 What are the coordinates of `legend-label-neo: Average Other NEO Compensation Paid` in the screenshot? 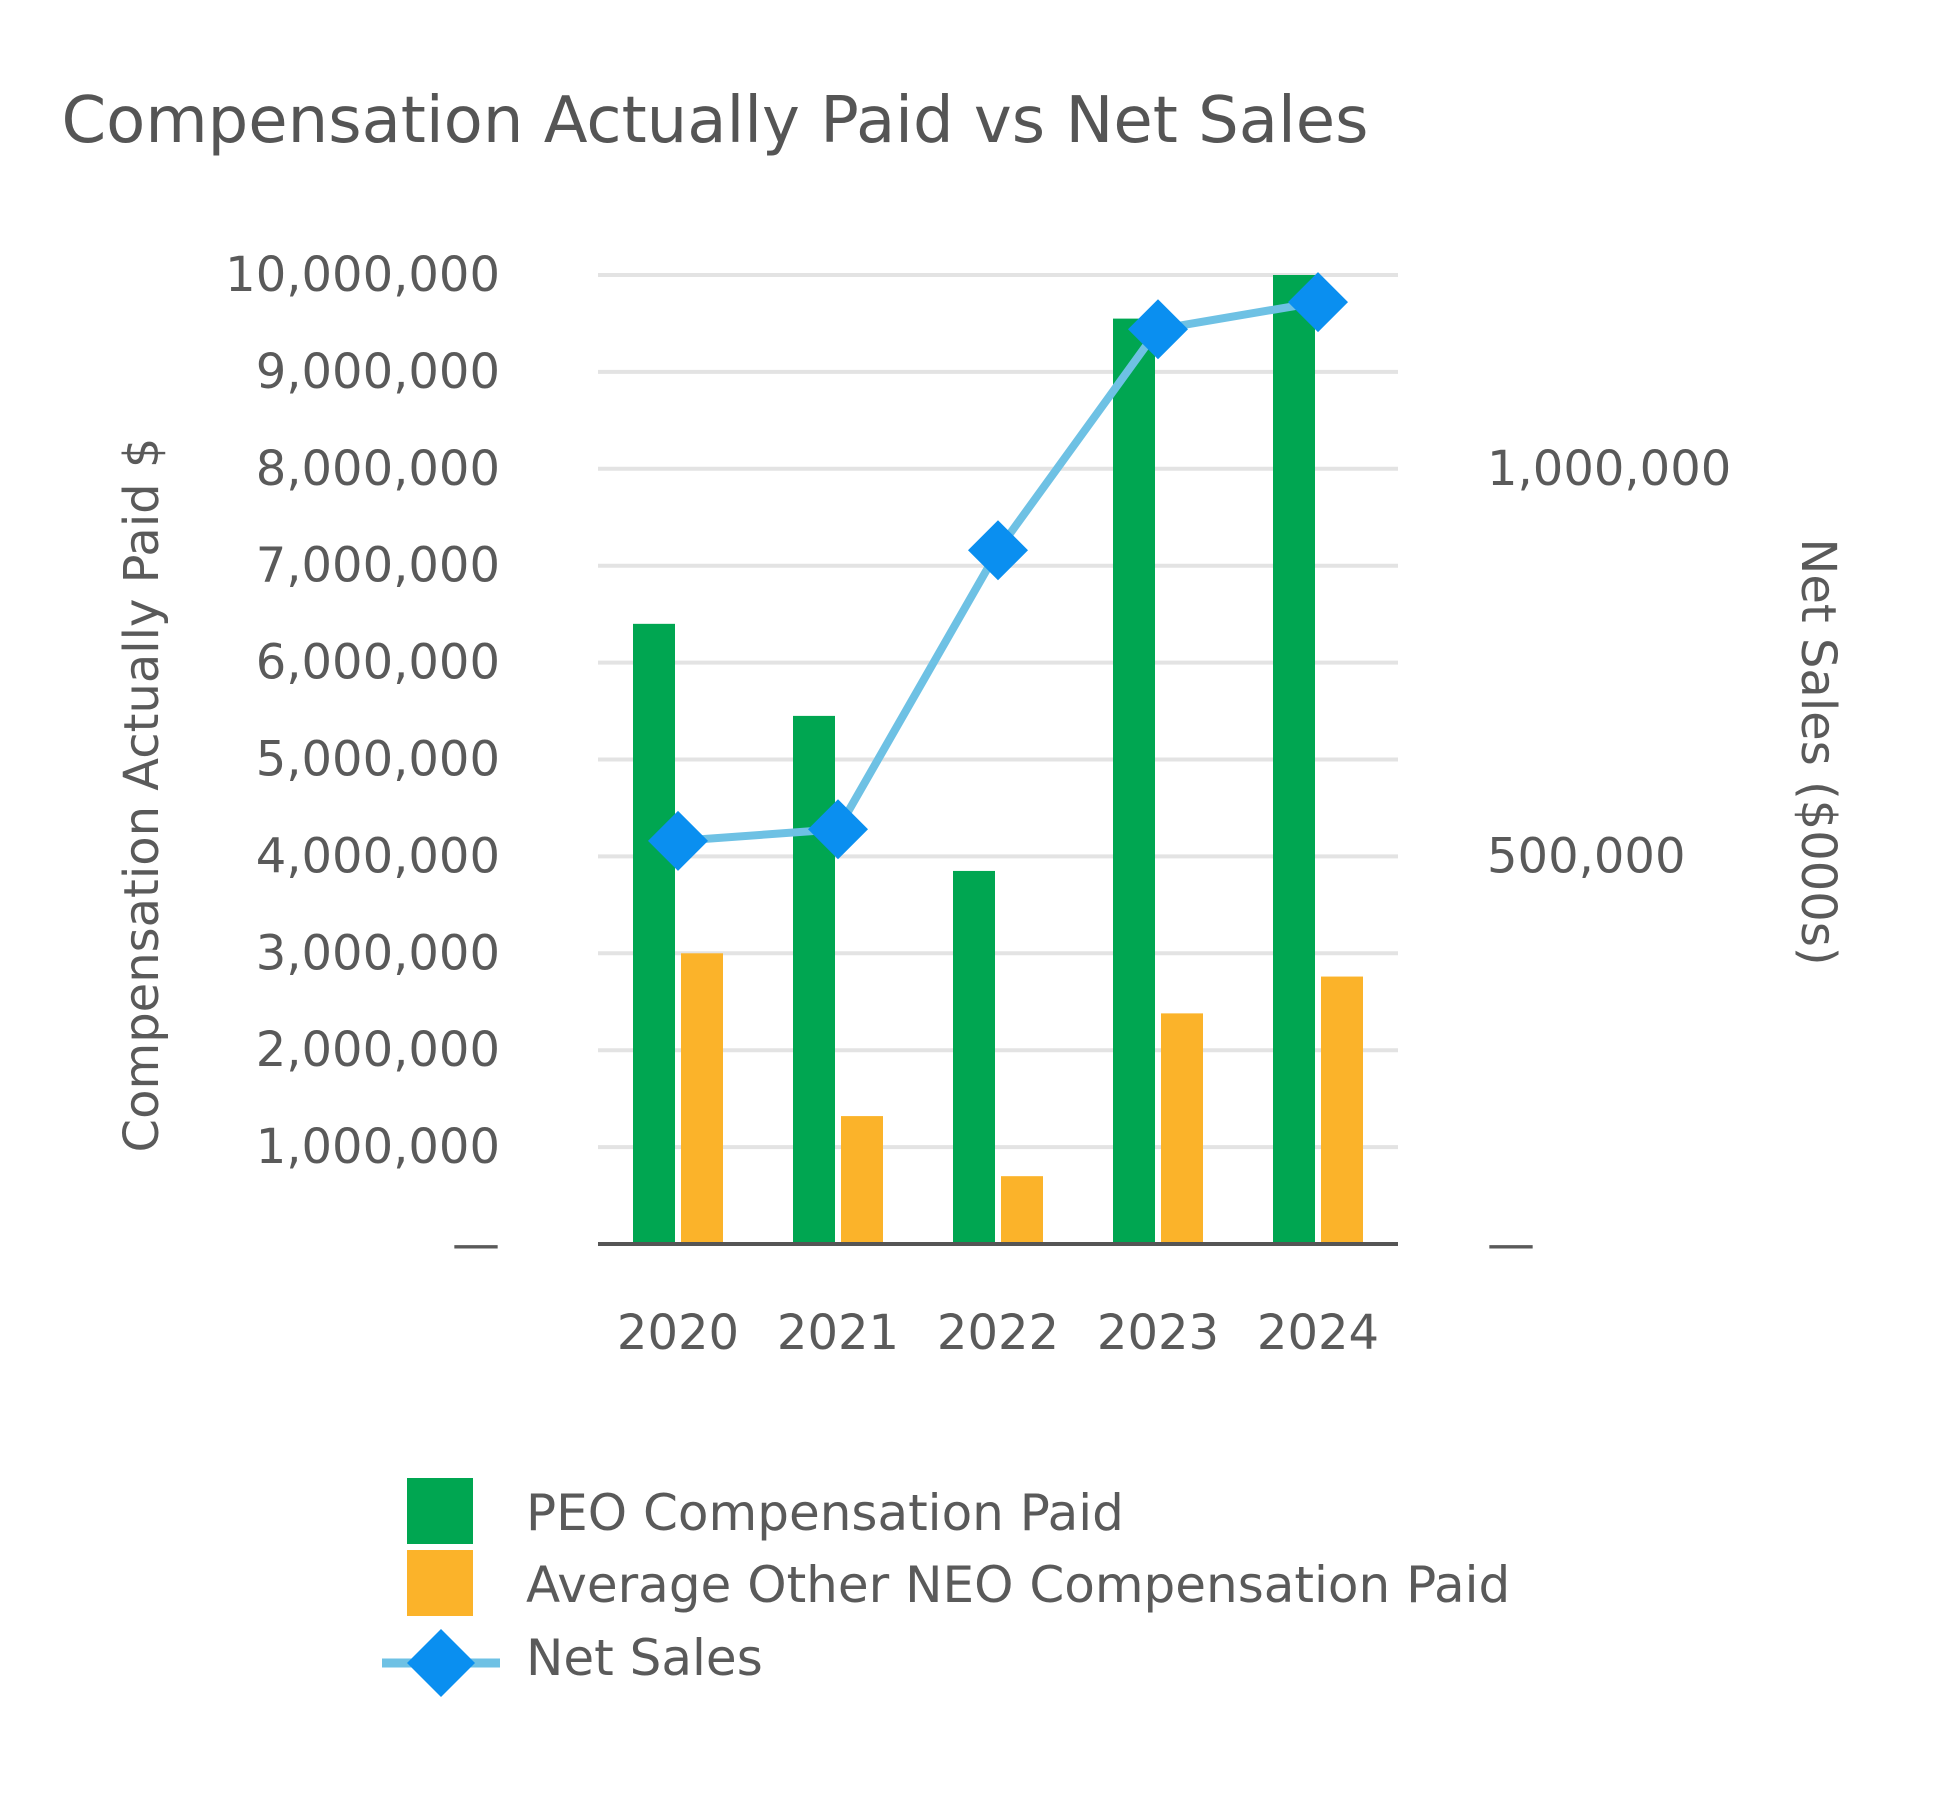 It's located at (1018, 1585).